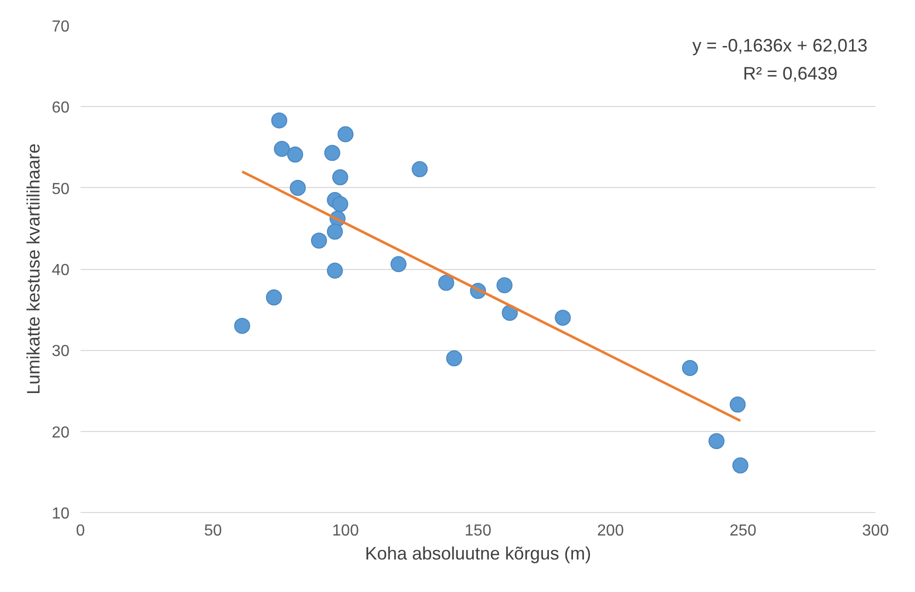 Image resolution: width=915 pixels, height=592 pixels. Describe the element at coordinates (61, 514) in the screenshot. I see `y-tick-label: 10` at that location.